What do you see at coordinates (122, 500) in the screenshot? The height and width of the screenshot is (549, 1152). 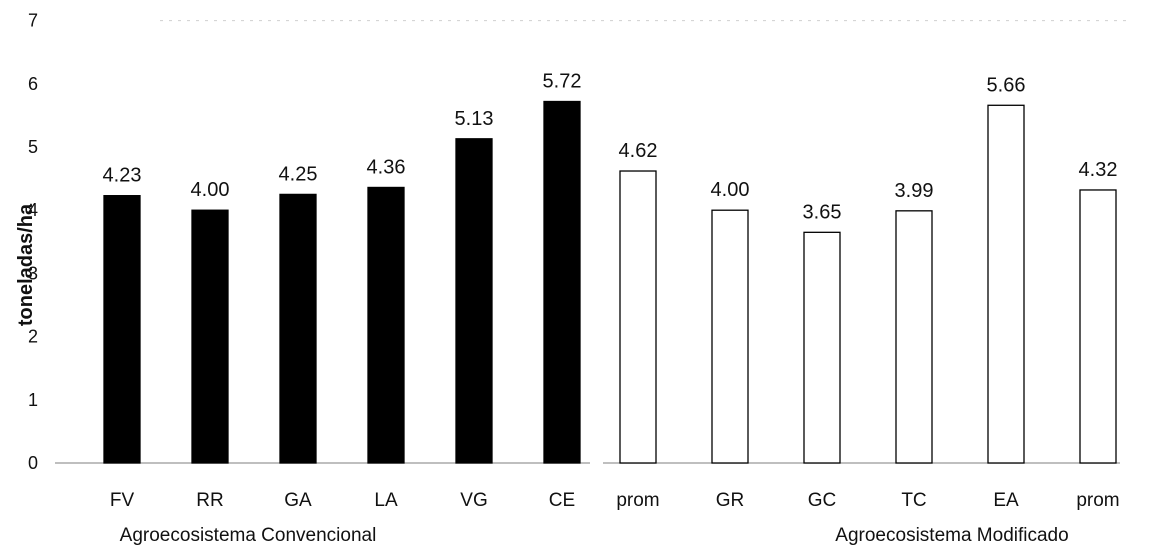 I see `category-label: FV` at bounding box center [122, 500].